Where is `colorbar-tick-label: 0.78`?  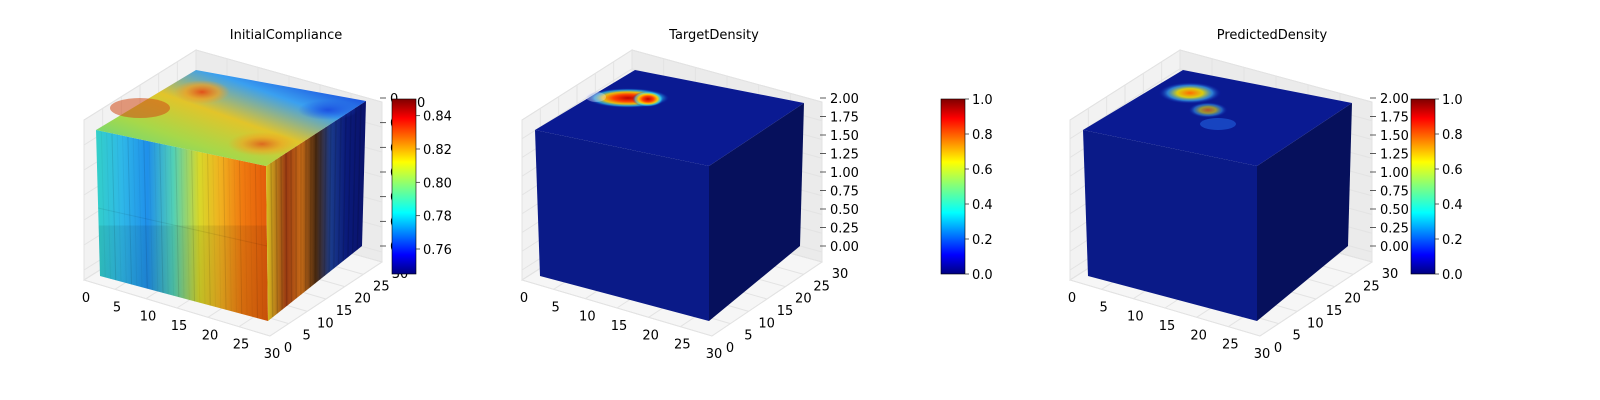
colorbar-tick-label: 0.78 is located at coordinates (437, 217).